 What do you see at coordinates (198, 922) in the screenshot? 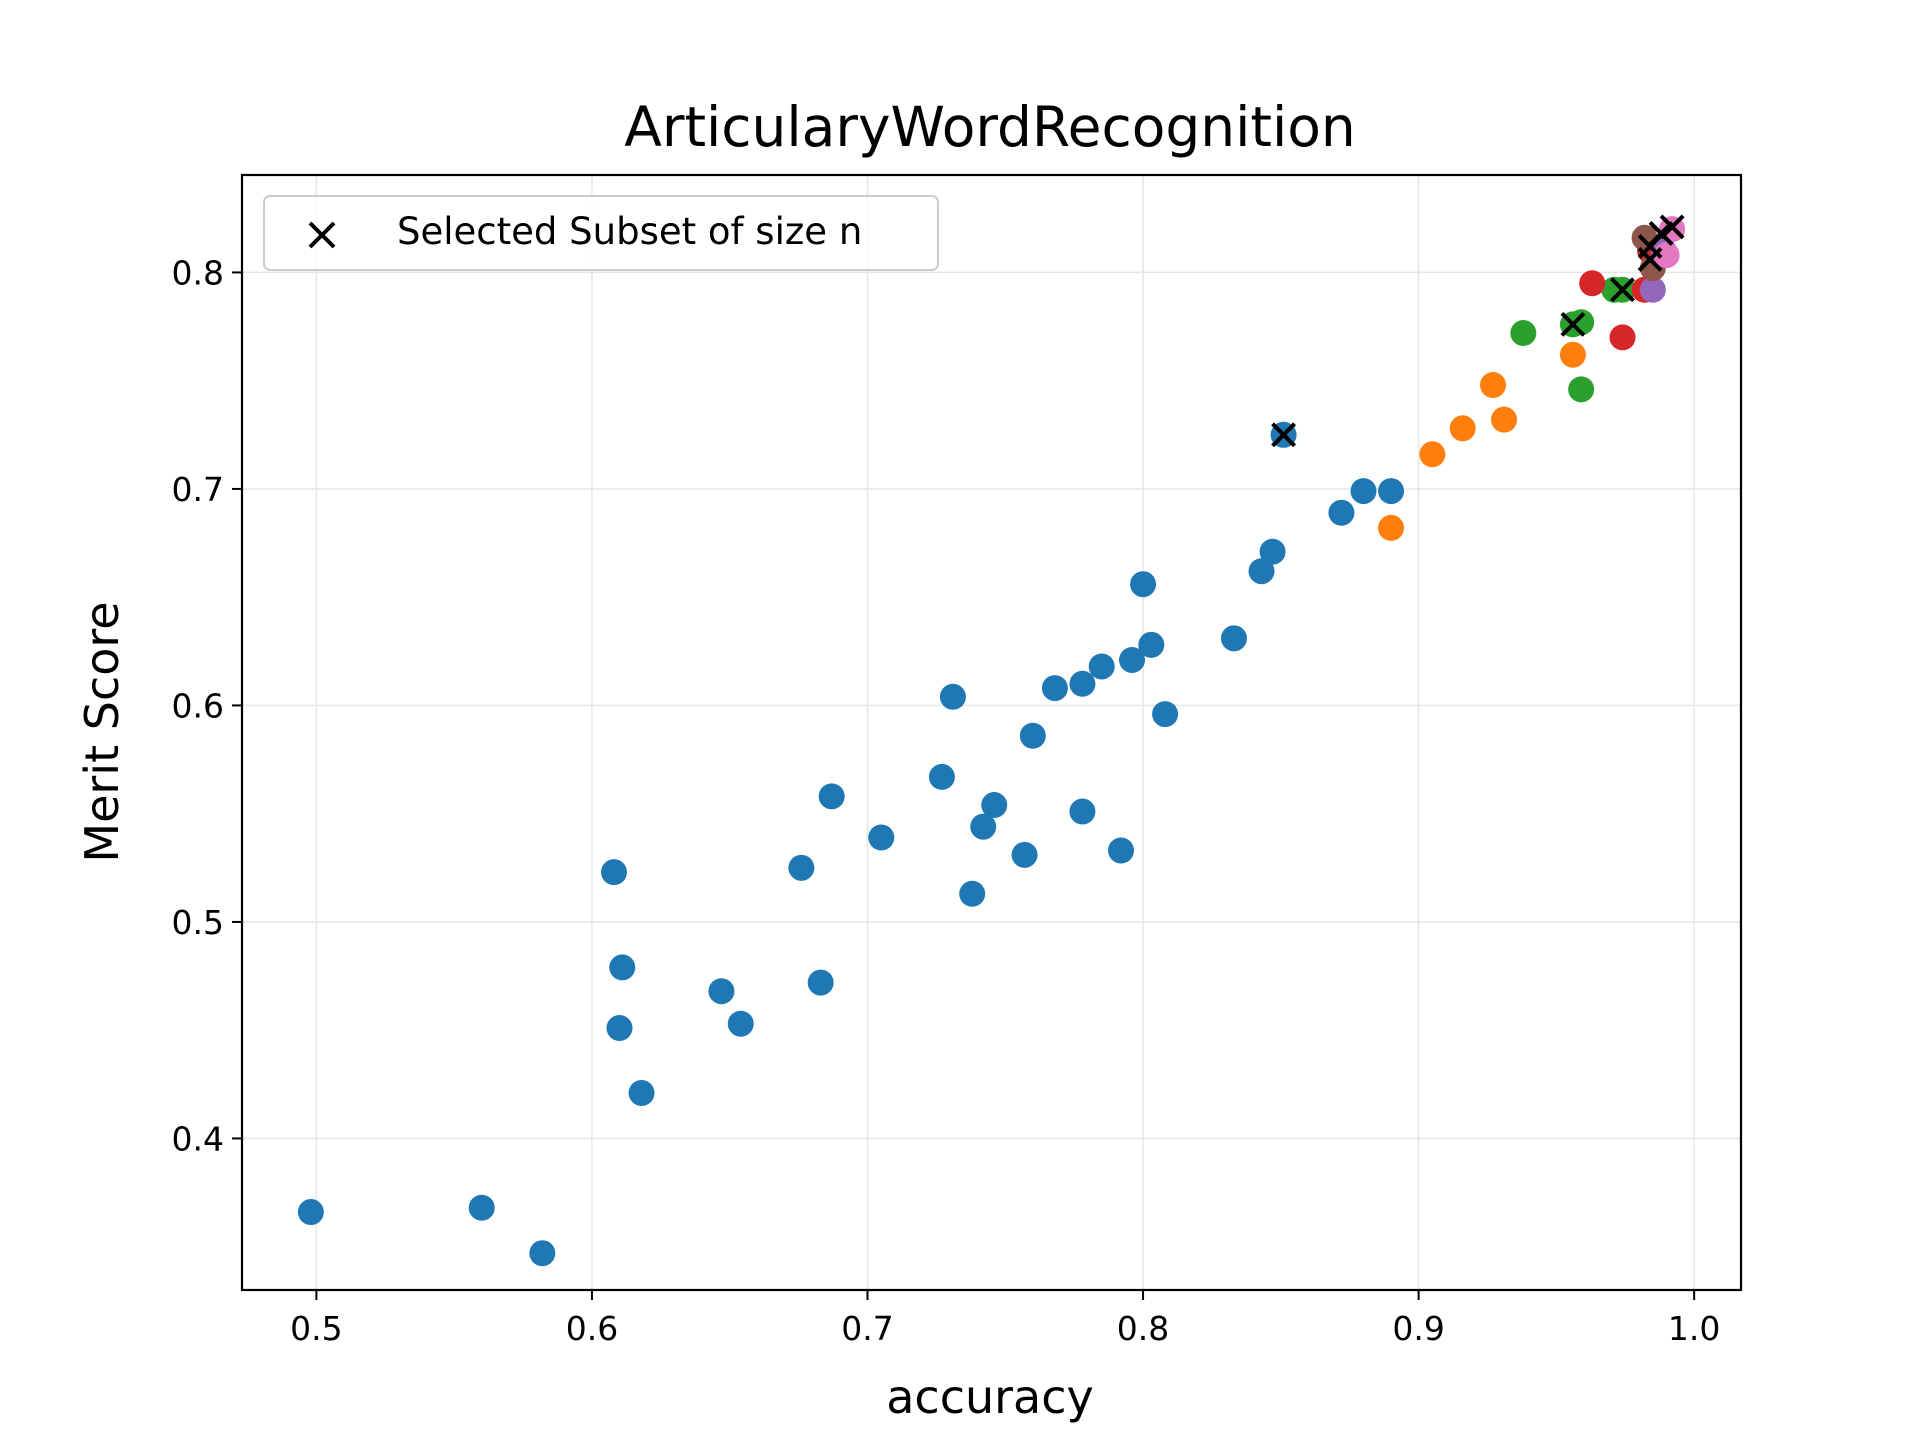
I see `y-tick-label: 0.5` at bounding box center [198, 922].